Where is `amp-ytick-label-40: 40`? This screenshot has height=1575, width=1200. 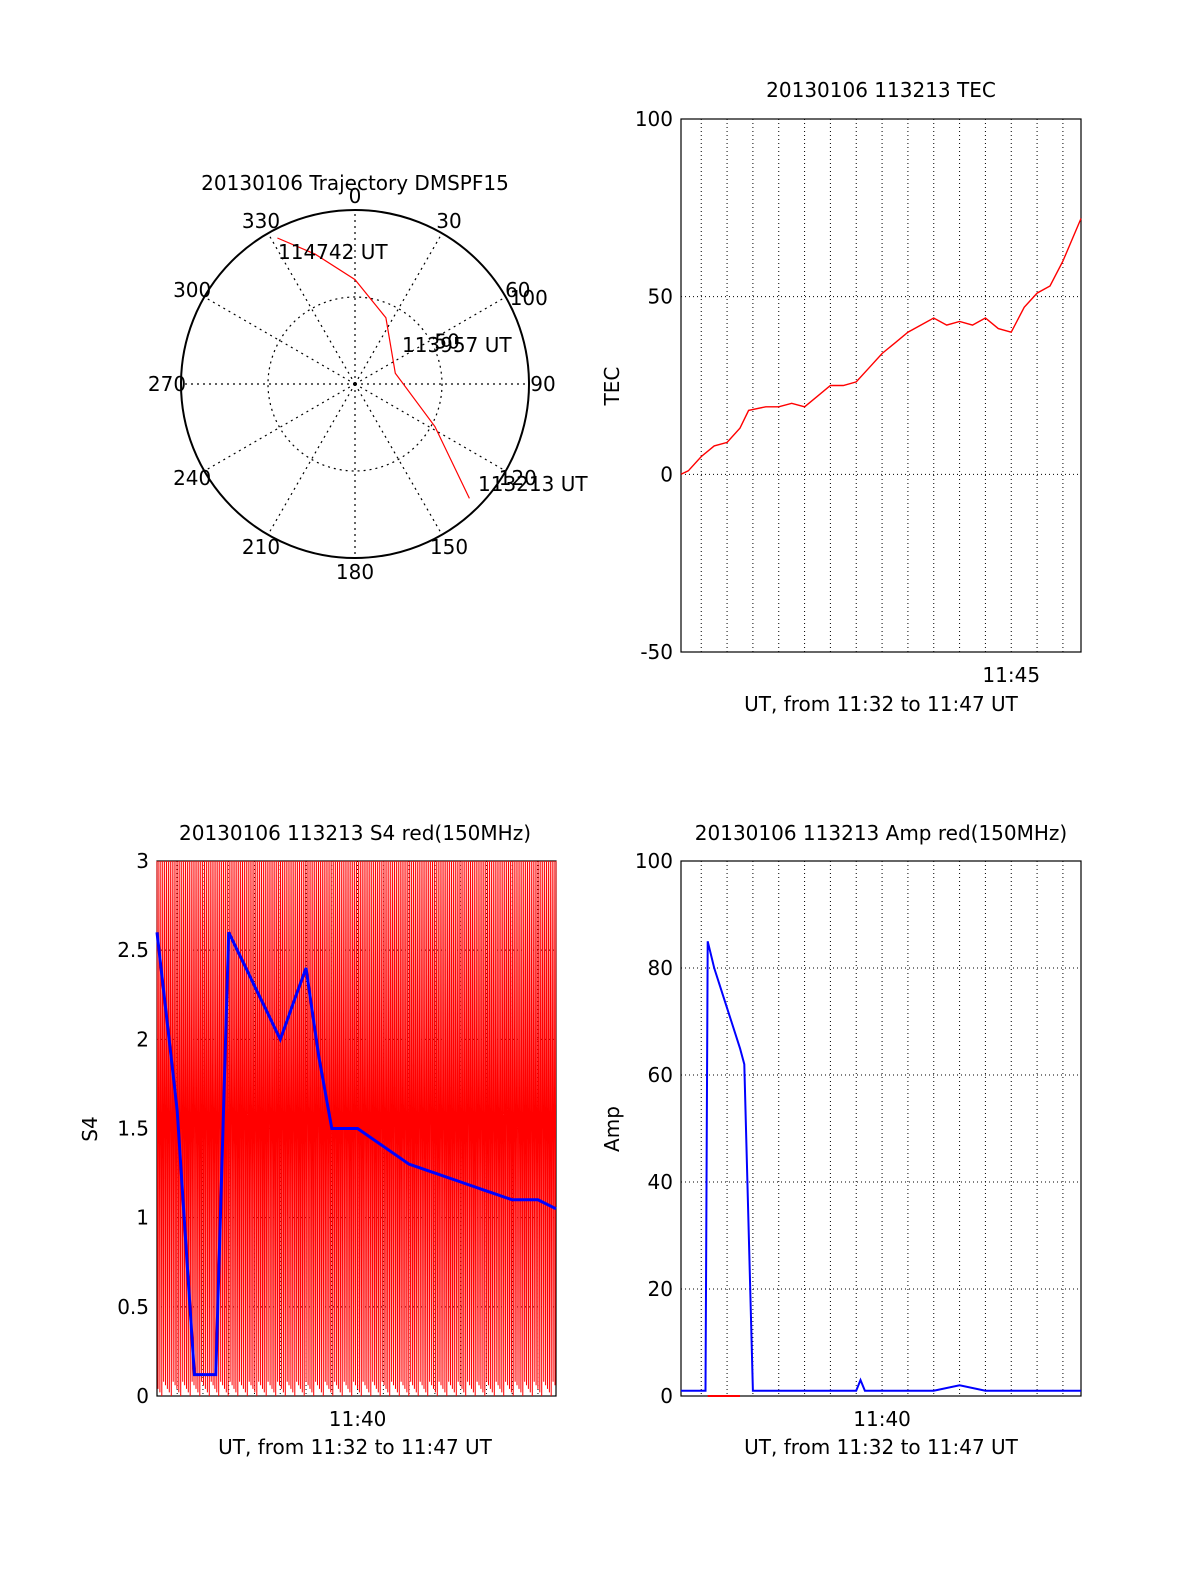 amp-ytick-label-40: 40 is located at coordinates (660, 1182).